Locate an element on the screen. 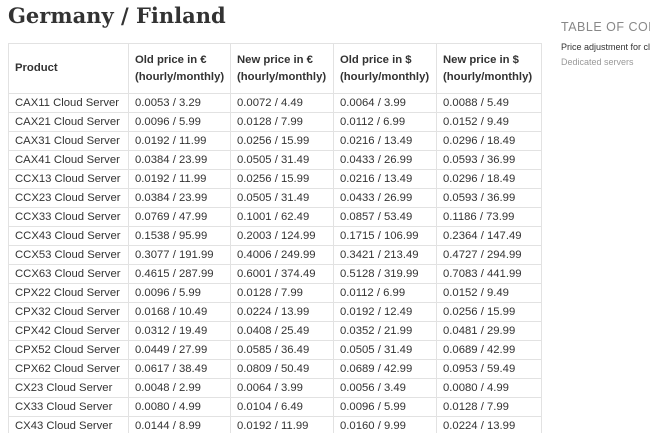  product-cell: CX33 Cloud Server is located at coordinates (68, 407).